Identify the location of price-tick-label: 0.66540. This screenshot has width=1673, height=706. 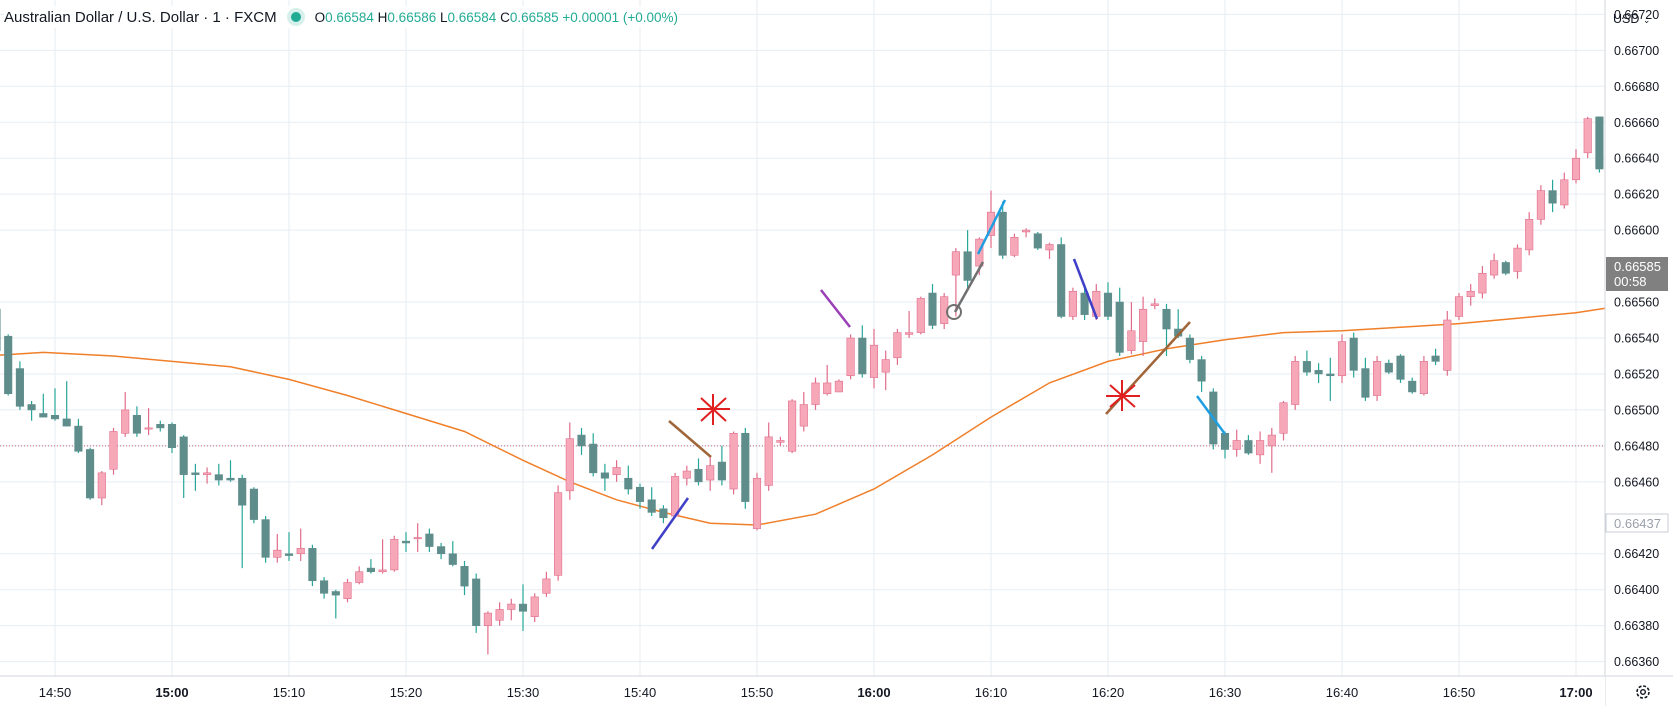
(1636, 339).